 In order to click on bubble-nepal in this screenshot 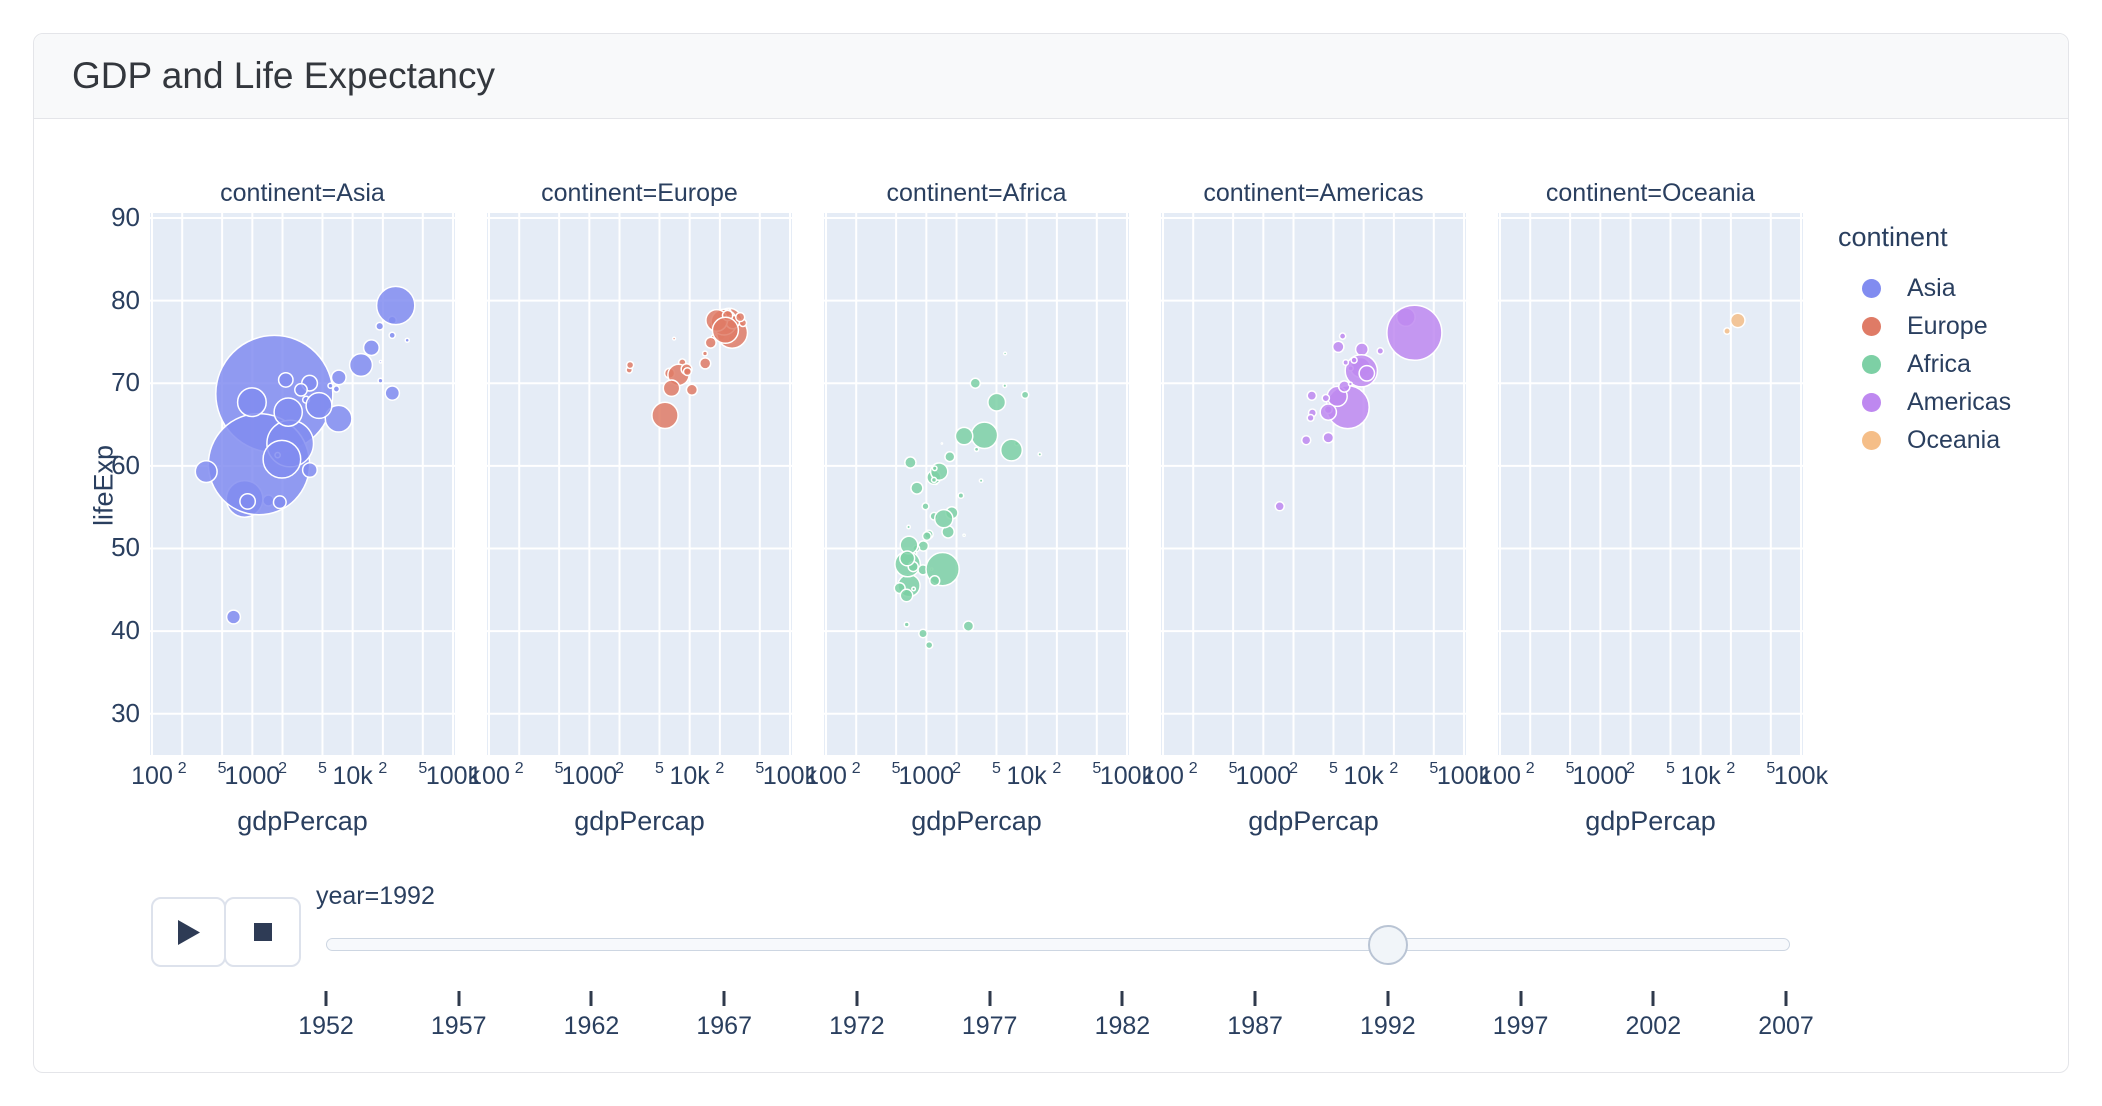, I will do `click(248, 501)`.